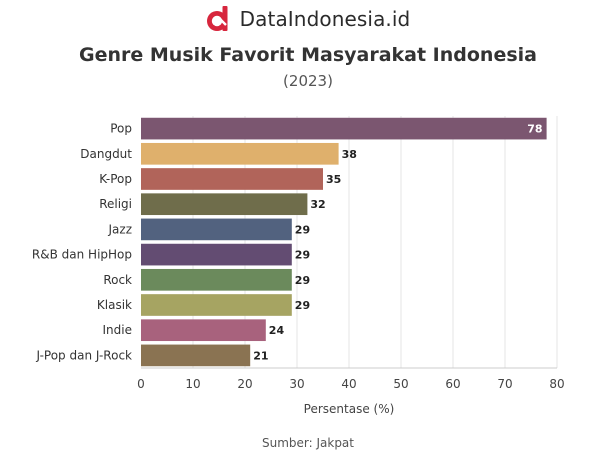  Describe the element at coordinates (333, 179) in the screenshot. I see `data-label: 35` at that location.